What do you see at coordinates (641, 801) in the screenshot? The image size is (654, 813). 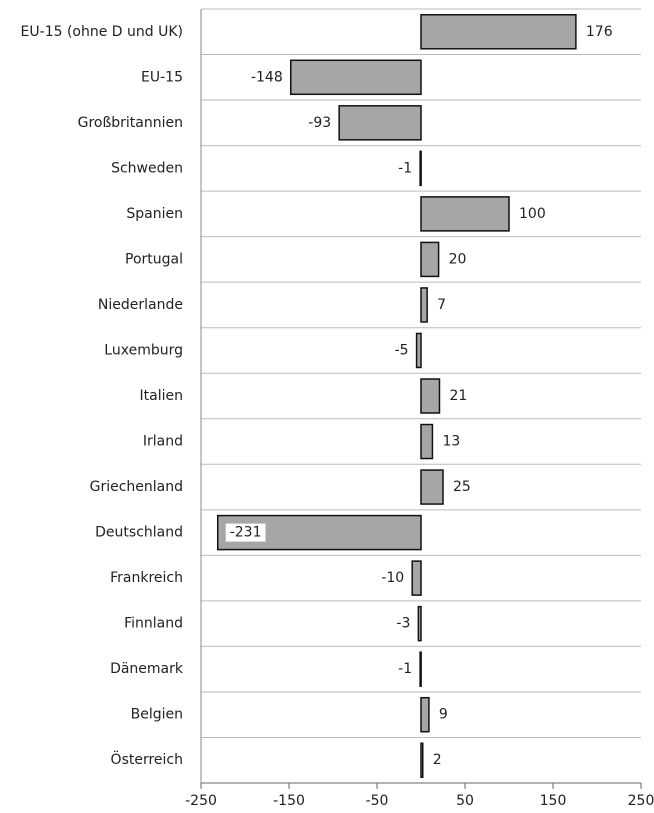 I see `x-tick-label: 250` at bounding box center [641, 801].